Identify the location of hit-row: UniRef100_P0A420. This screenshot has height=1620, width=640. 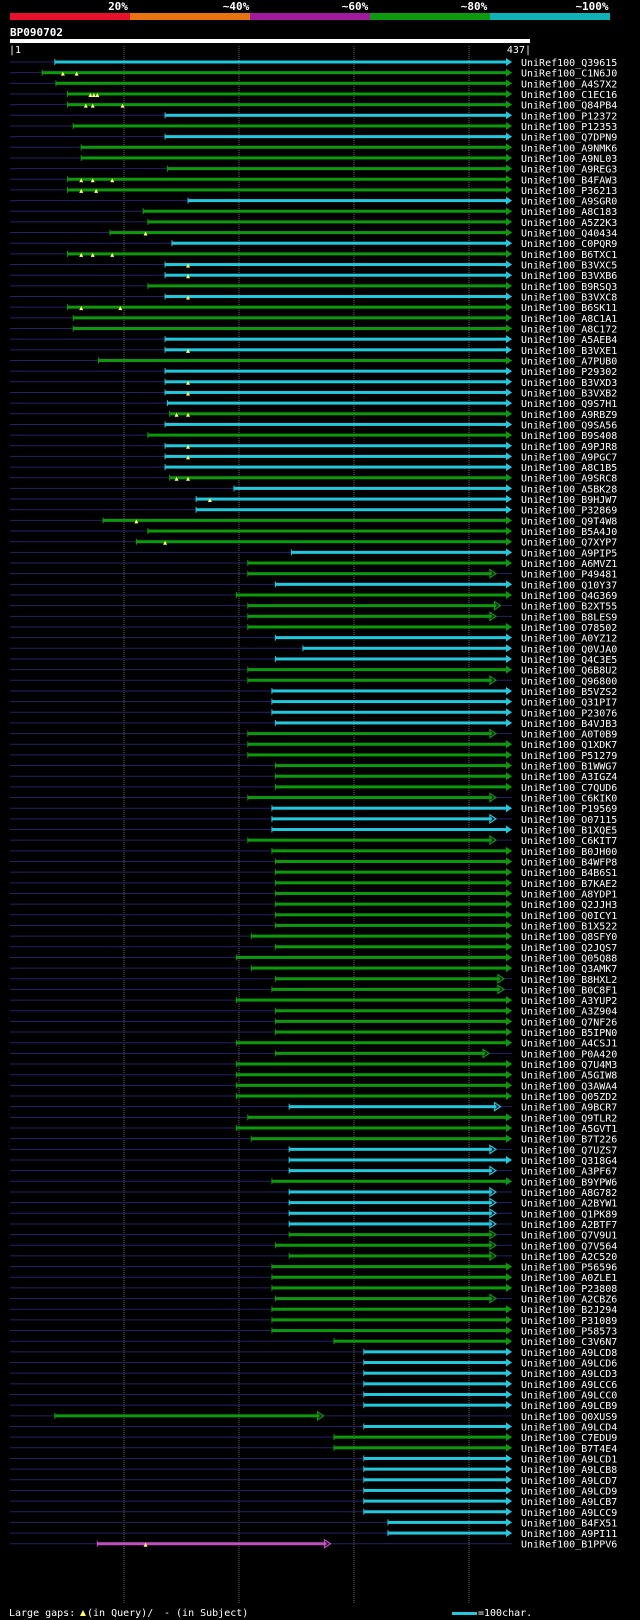
(313, 1054).